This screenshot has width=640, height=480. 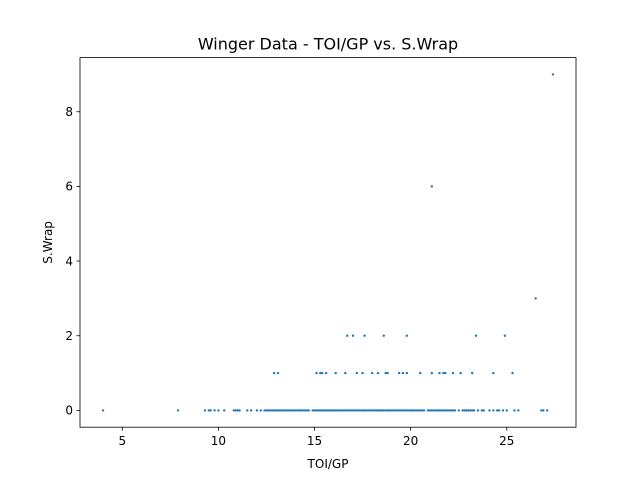 I want to click on x-tick-label: 10, so click(x=218, y=441).